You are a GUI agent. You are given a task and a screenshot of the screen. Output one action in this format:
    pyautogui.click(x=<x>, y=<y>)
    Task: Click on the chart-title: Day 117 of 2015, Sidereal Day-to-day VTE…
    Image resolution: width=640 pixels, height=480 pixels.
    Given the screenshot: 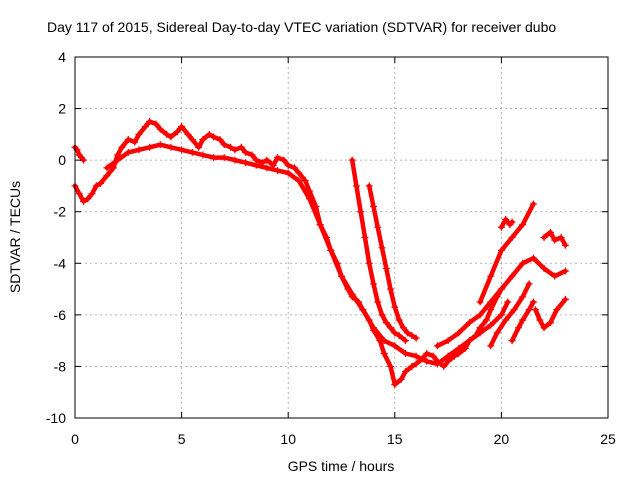 What is the action you would take?
    pyautogui.click(x=301, y=27)
    